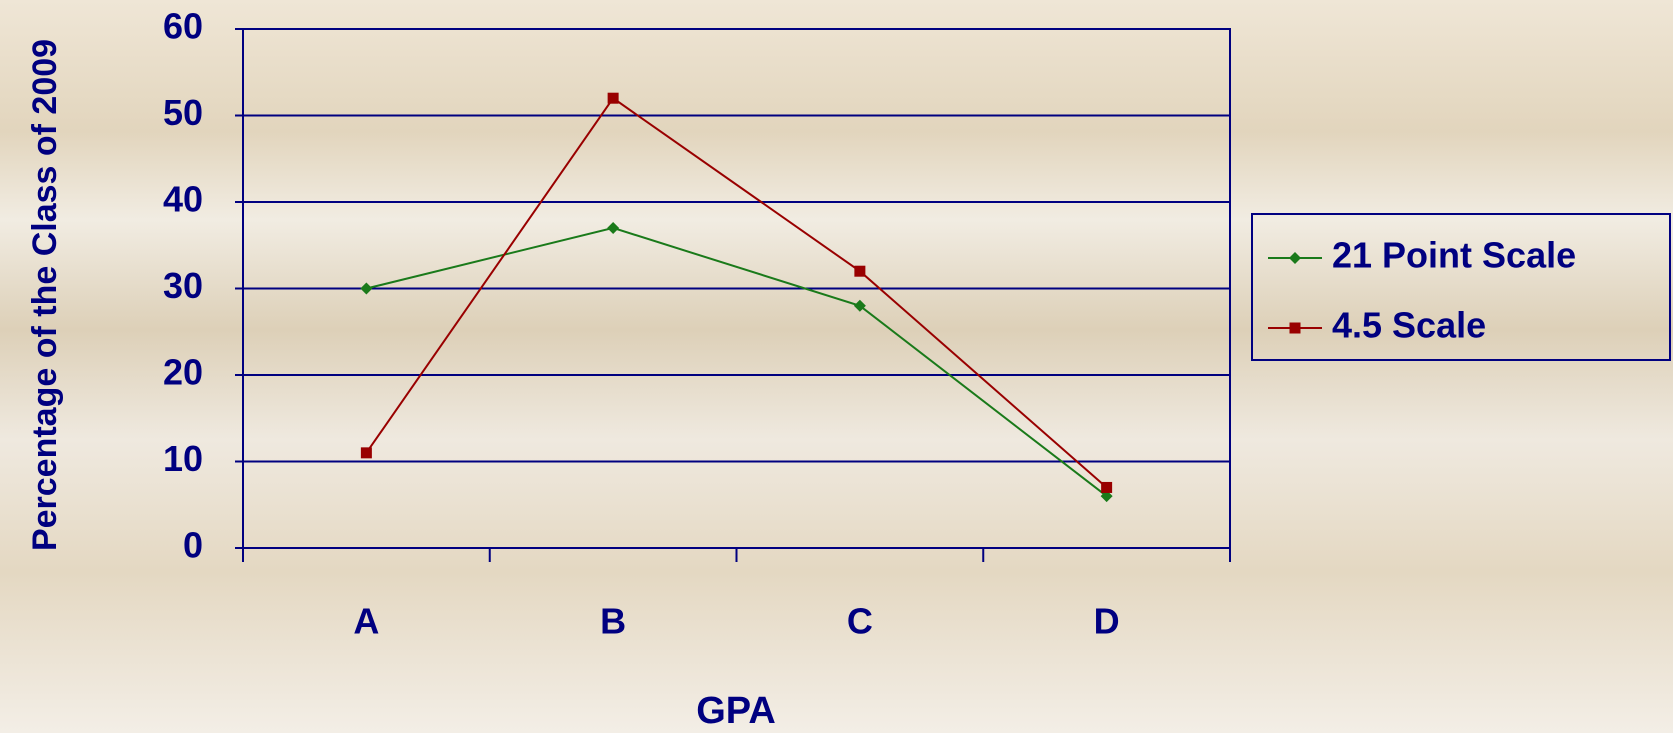 This screenshot has width=1673, height=733. I want to click on x-tick-label: C, so click(860, 621).